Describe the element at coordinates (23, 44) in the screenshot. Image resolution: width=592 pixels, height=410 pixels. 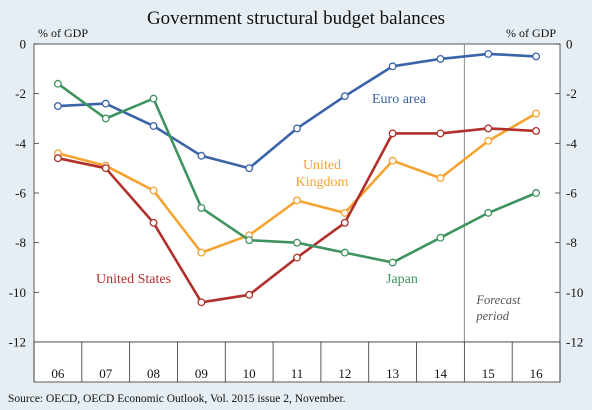
I see `y-tick-label-left: 0` at that location.